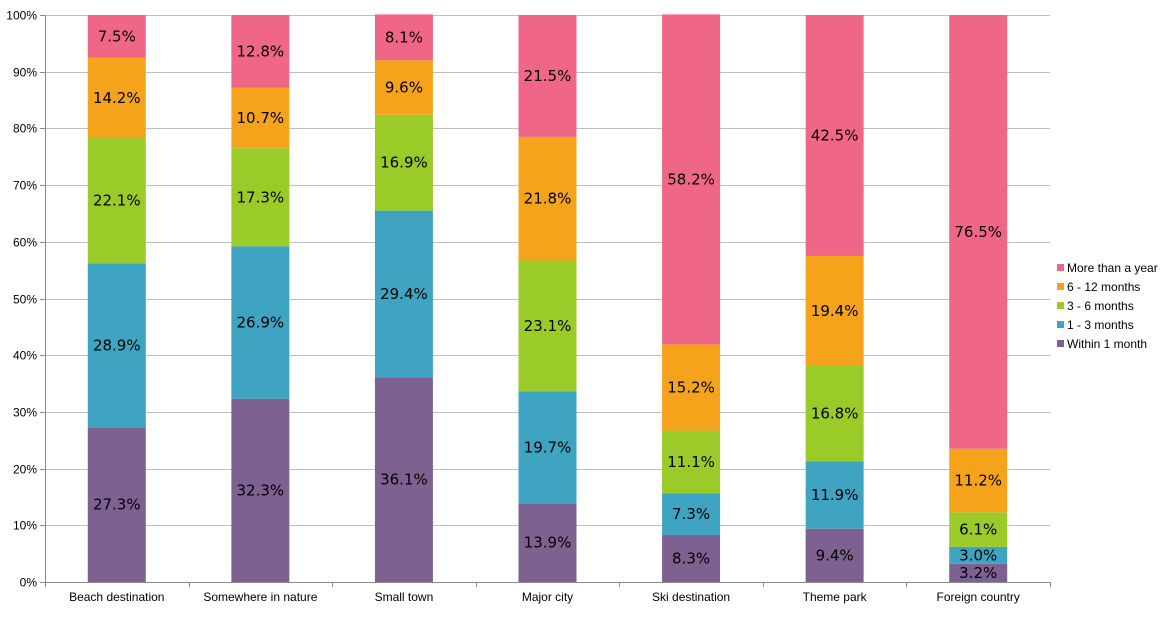 The image size is (1166, 620). I want to click on legend-item: 6 - 12 months, so click(1098, 287).